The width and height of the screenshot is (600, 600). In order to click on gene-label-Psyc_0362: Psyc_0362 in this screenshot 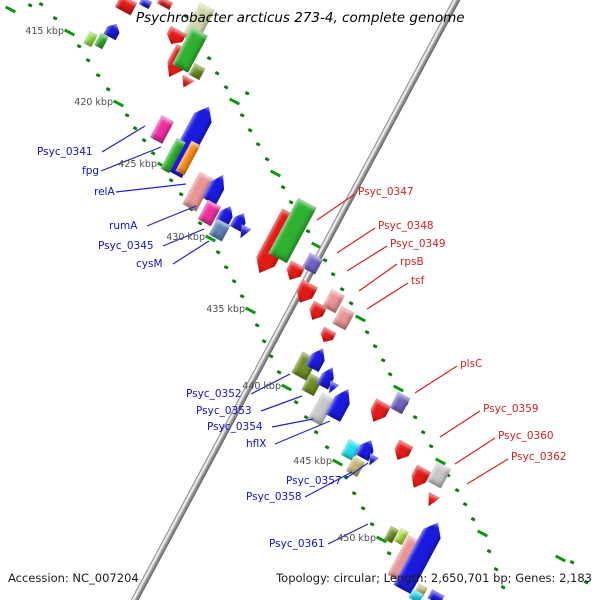, I will do `click(539, 457)`.